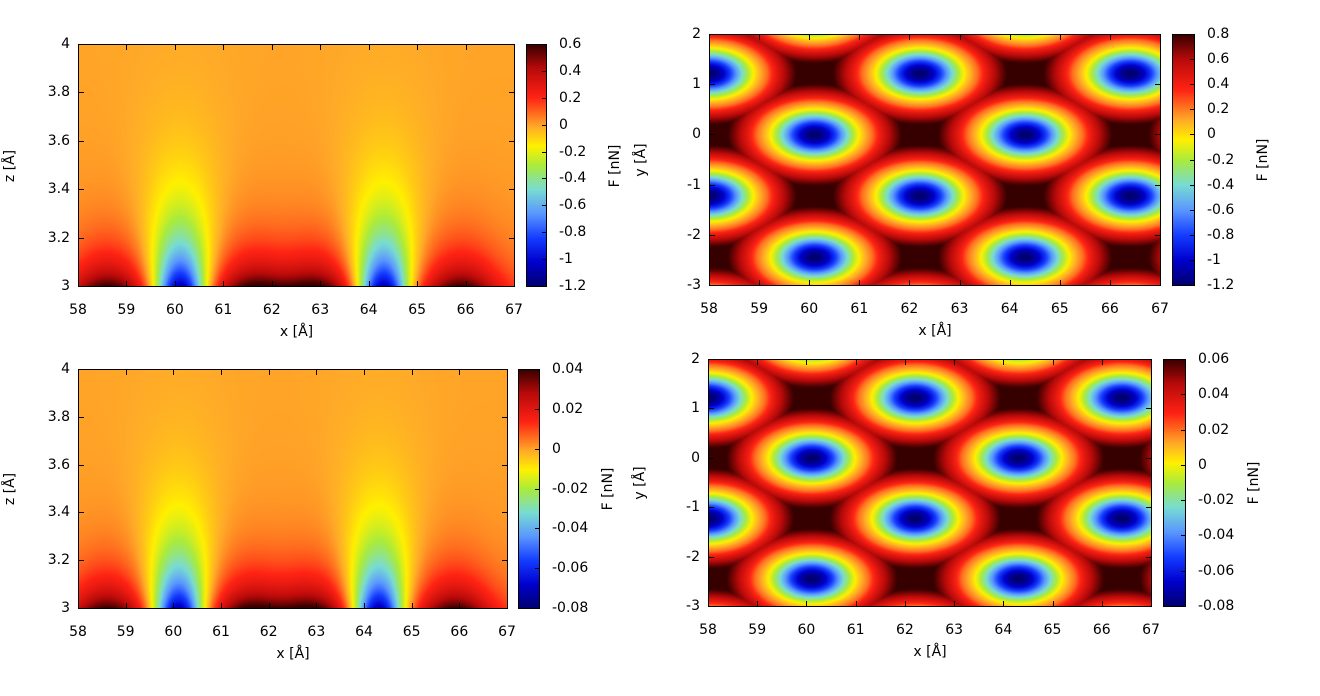  Describe the element at coordinates (696, 84) in the screenshot. I see `y-tick-label: 1` at that location.